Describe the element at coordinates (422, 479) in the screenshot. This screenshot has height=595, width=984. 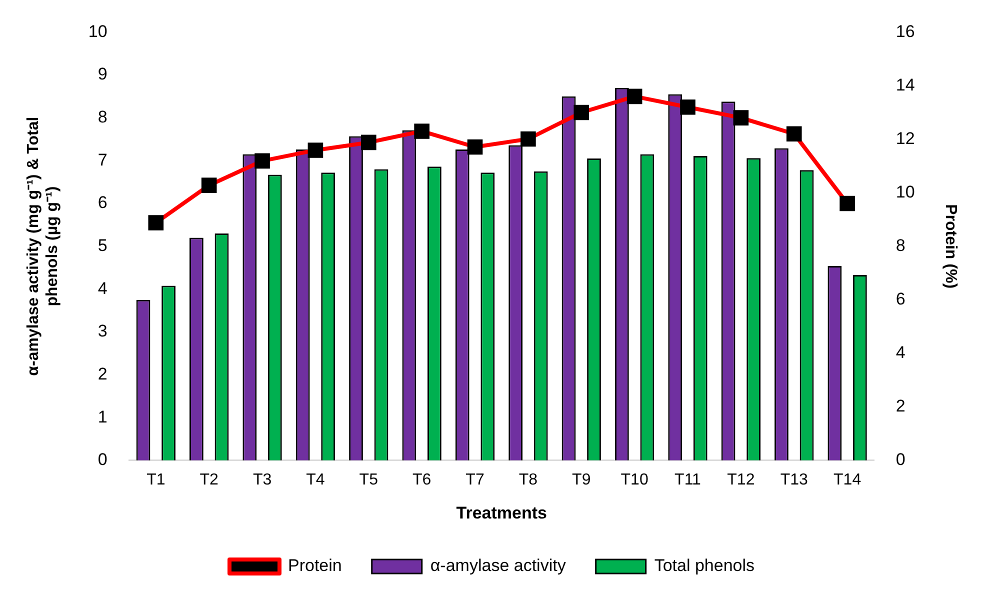
I see `x-tick-label: T6` at that location.